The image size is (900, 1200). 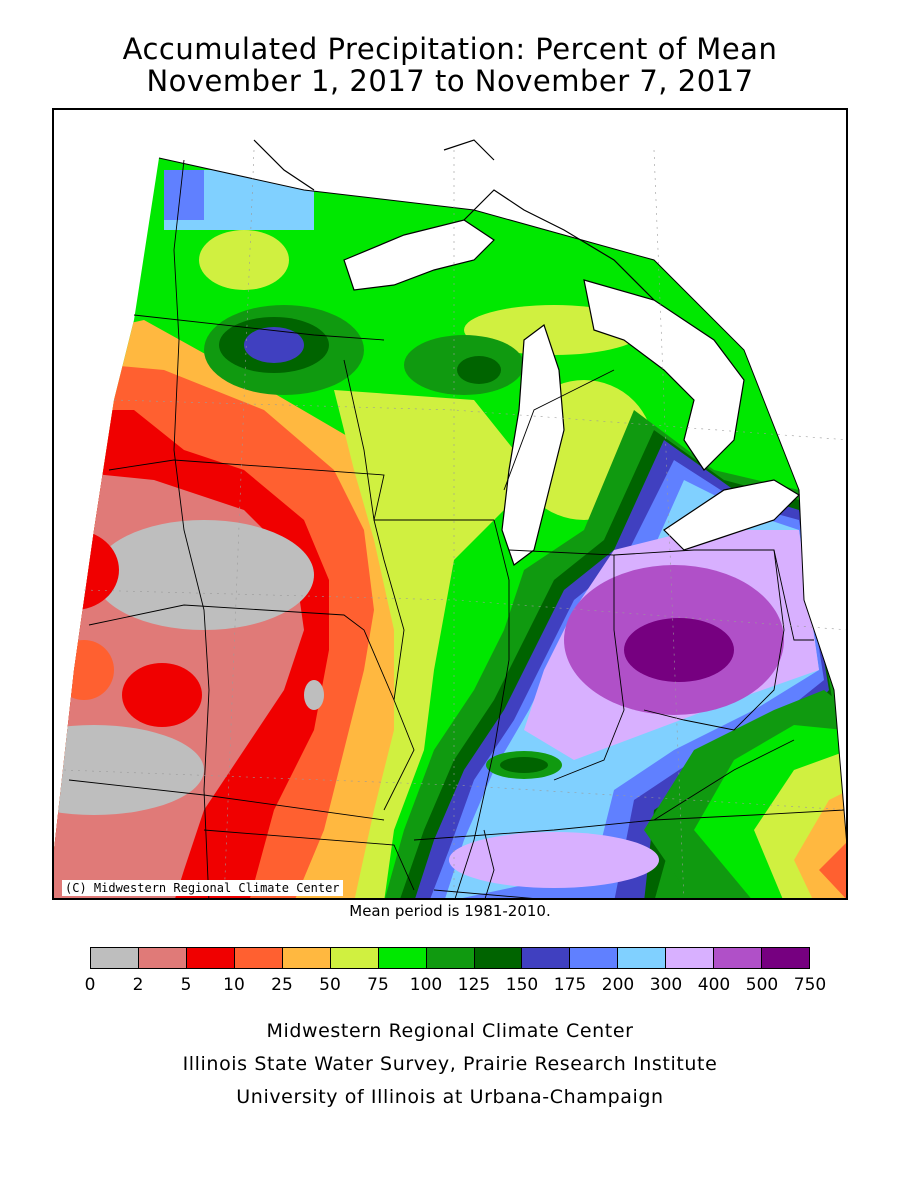 What do you see at coordinates (456, 987) in the screenshot?
I see `legend-ticks: 0 2 5 10 25 50 75 100 125 150 175 200 300 400 500 750` at bounding box center [456, 987].